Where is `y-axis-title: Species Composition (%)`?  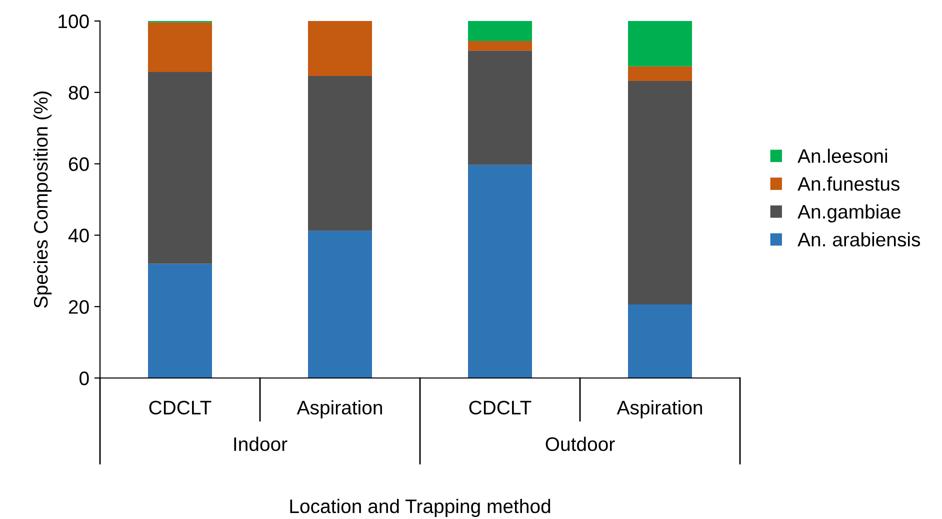
y-axis-title: Species Composition (%) is located at coordinates (42, 200).